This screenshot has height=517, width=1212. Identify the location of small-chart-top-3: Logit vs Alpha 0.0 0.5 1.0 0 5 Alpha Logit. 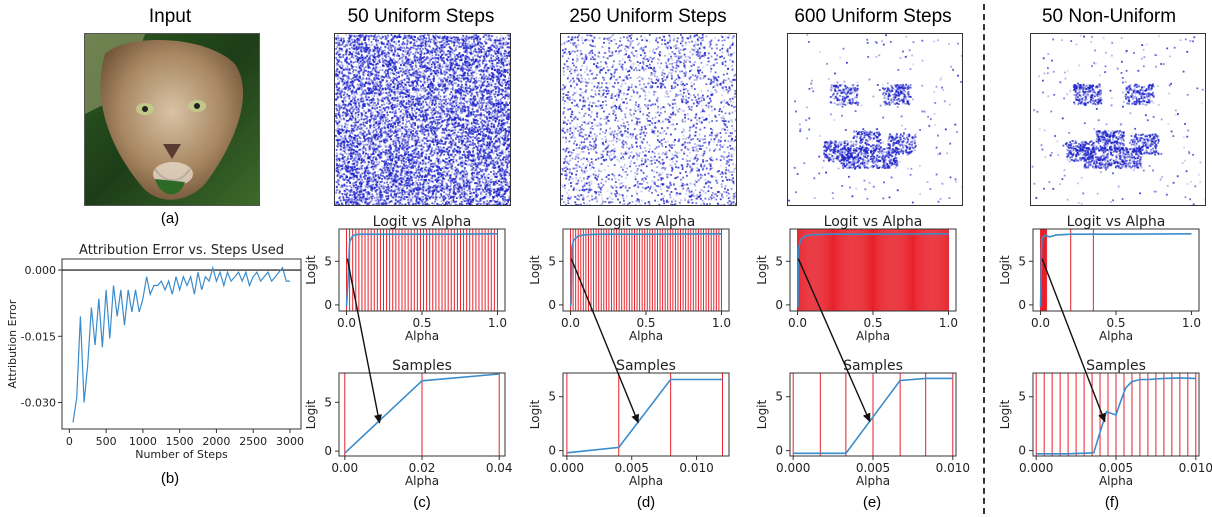
(1099, 278).